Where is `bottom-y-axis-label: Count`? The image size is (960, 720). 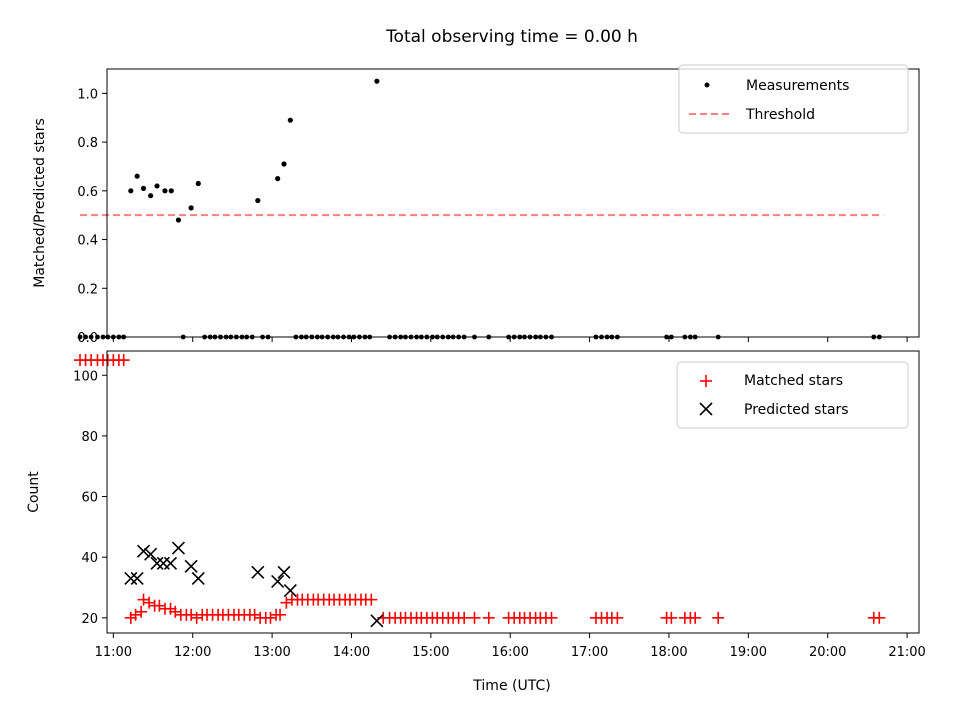
bottom-y-axis-label: Count is located at coordinates (34, 492).